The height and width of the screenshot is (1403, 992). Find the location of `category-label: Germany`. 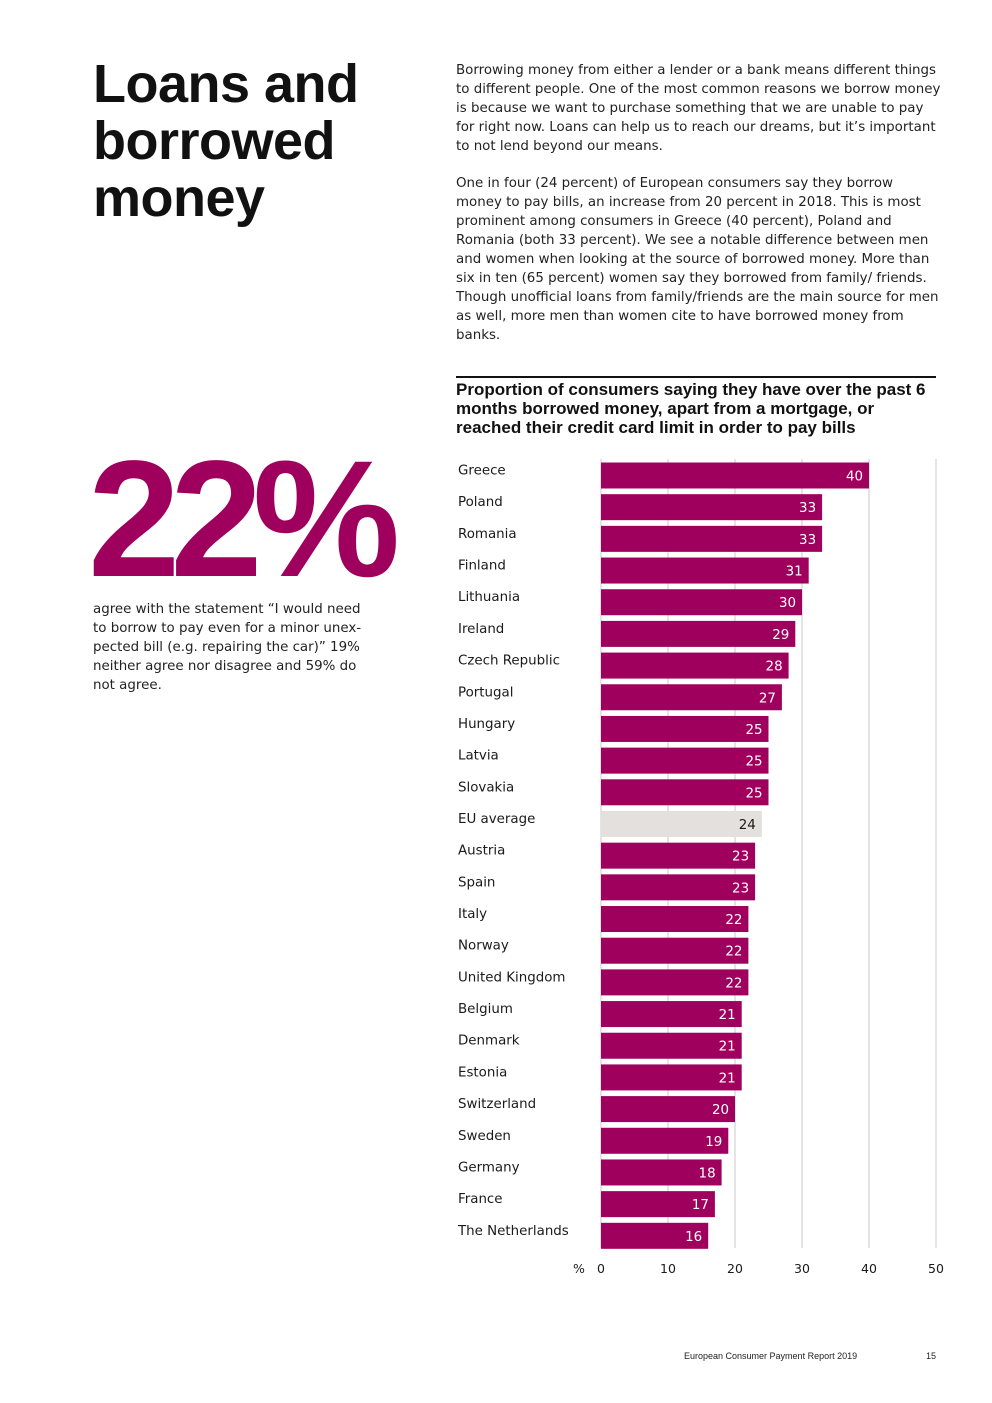

category-label: Germany is located at coordinates (489, 1167).